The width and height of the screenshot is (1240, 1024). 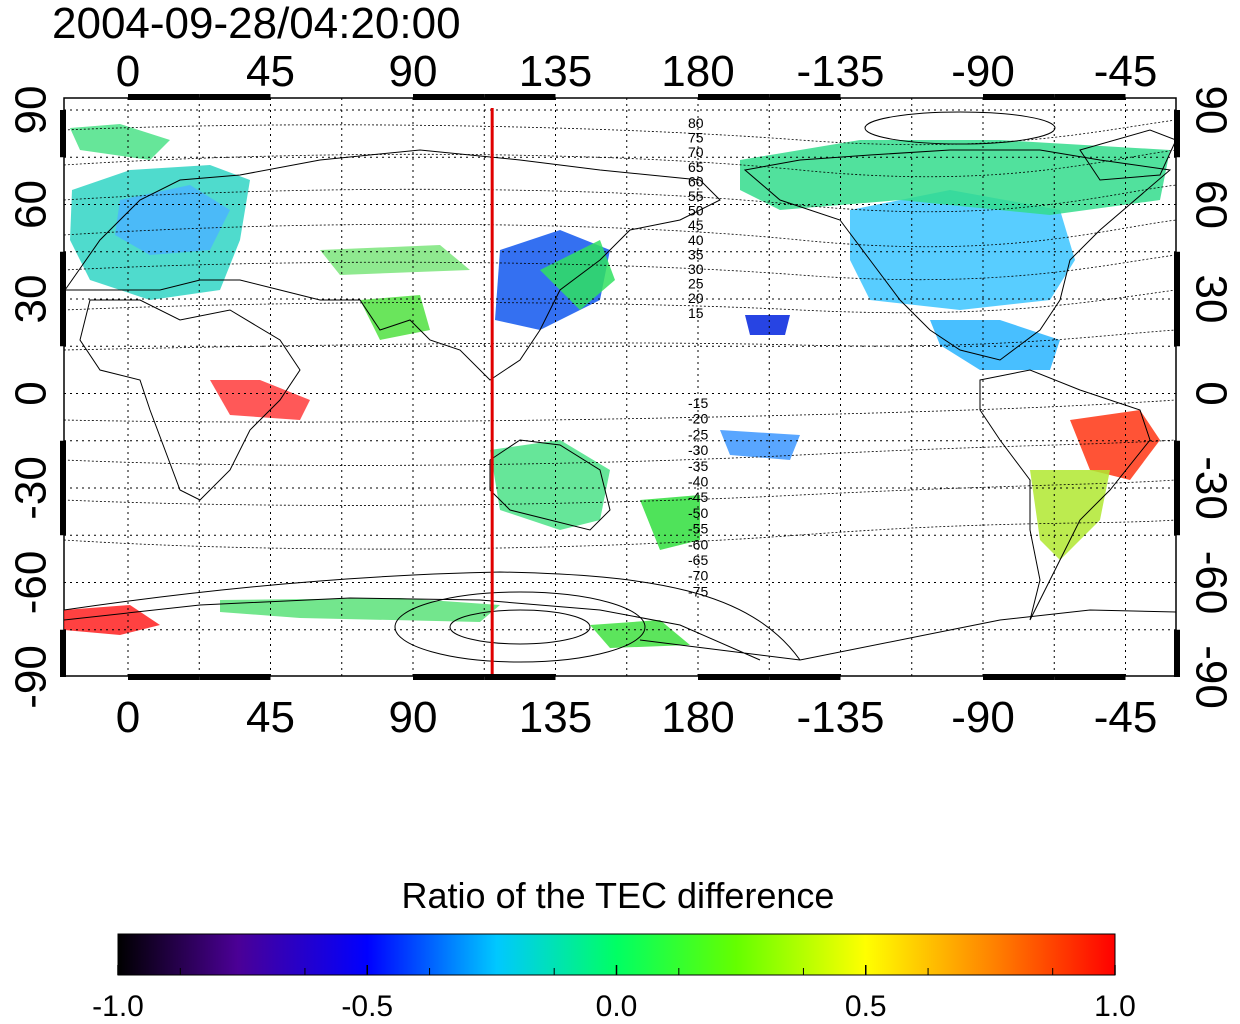 What do you see at coordinates (640, 634) in the screenshot?
I see `tec-patch-antarctic-east` at bounding box center [640, 634].